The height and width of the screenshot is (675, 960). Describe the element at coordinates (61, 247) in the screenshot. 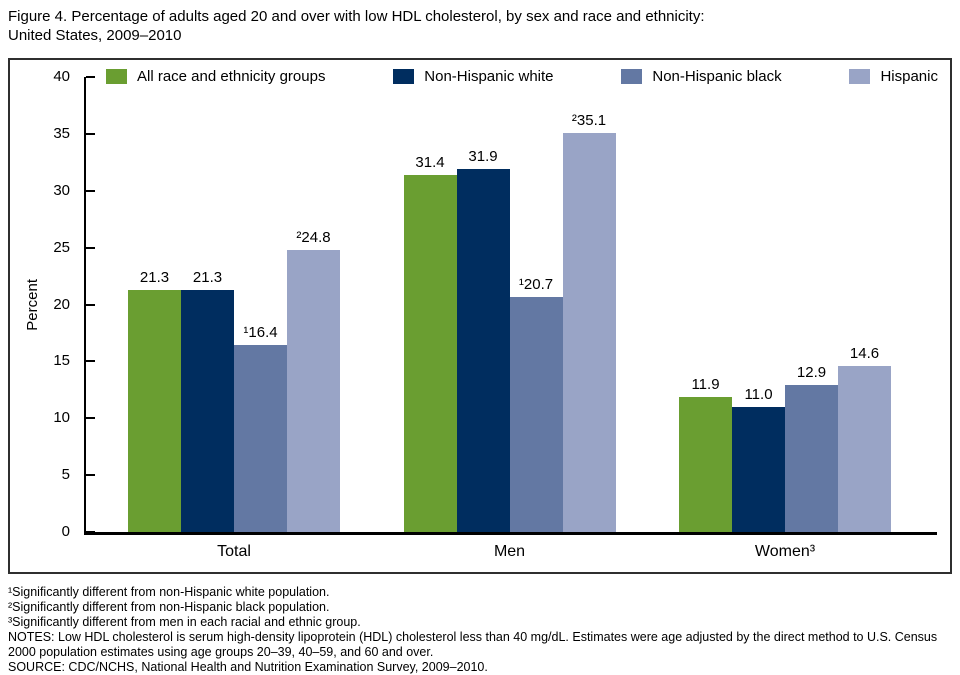

I see `y-tick-label: 25` at that location.